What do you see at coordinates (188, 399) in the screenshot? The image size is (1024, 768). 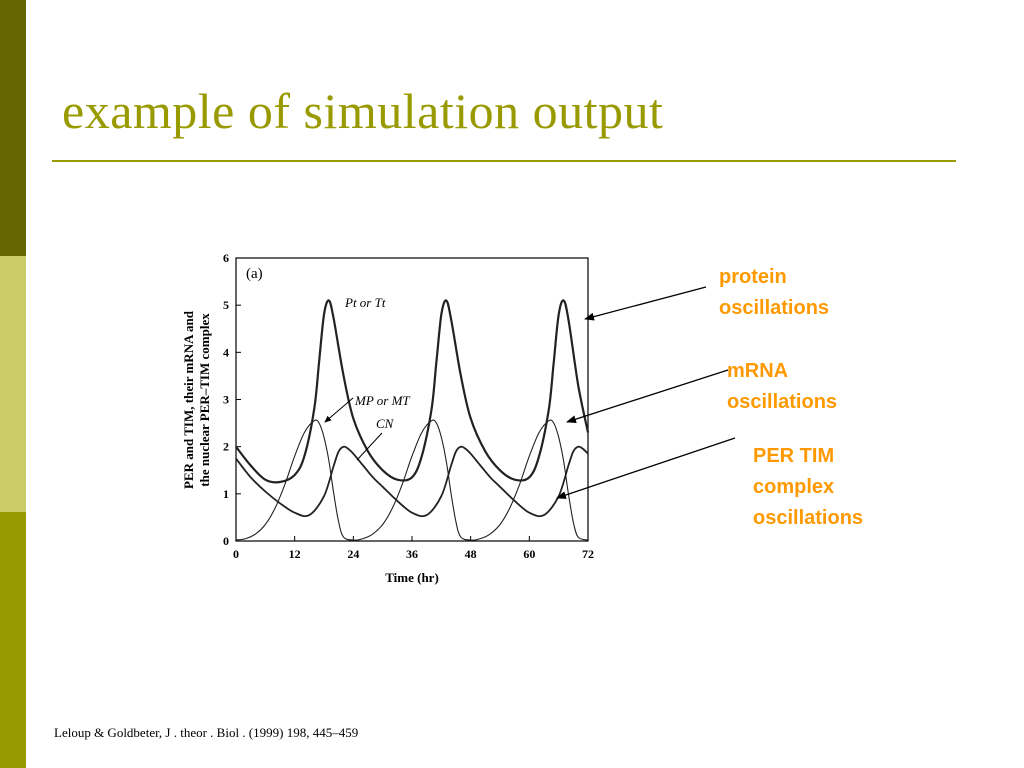 I see `y-axis-label-line-1: PER and TIM, their mRNA and` at bounding box center [188, 399].